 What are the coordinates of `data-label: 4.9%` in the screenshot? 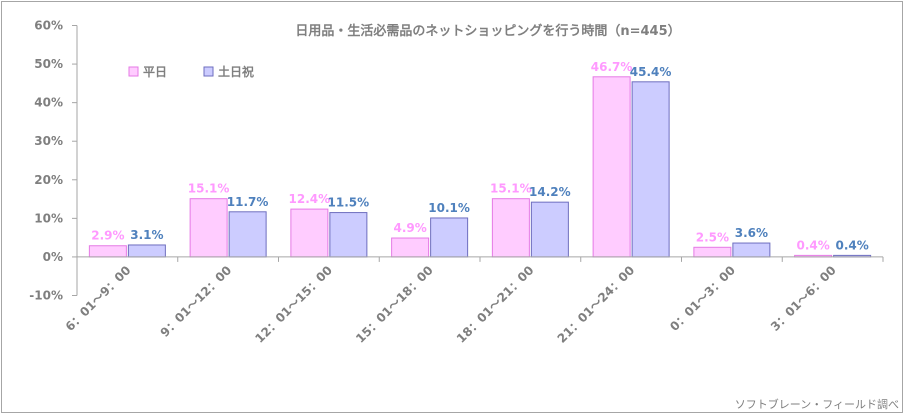 It's located at (409, 228).